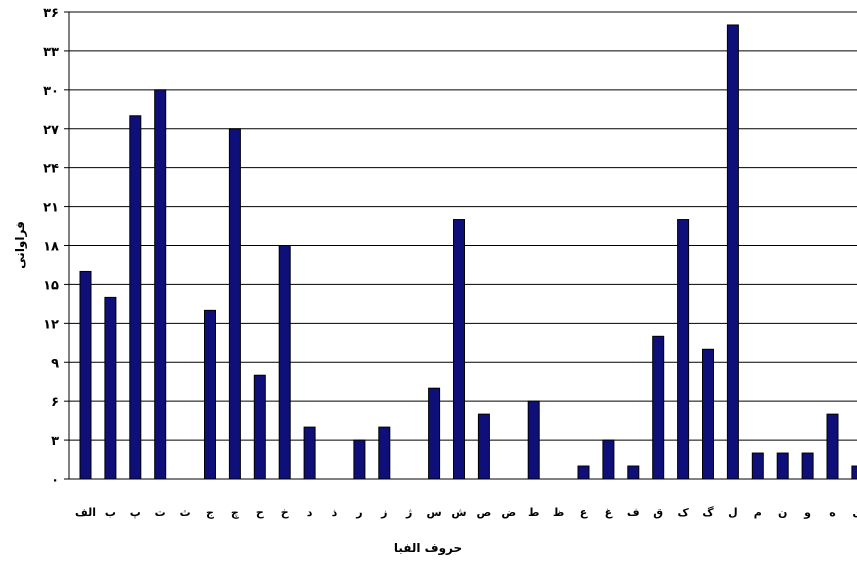  I want to click on x-tick-label: پ, so click(135, 512).